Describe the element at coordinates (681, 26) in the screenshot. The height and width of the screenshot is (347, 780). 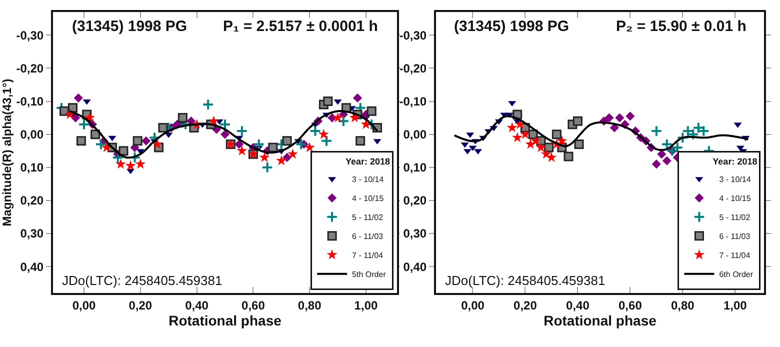
I see `chart-subtitle: P₂ = 15.90 ± 0.01 h` at that location.